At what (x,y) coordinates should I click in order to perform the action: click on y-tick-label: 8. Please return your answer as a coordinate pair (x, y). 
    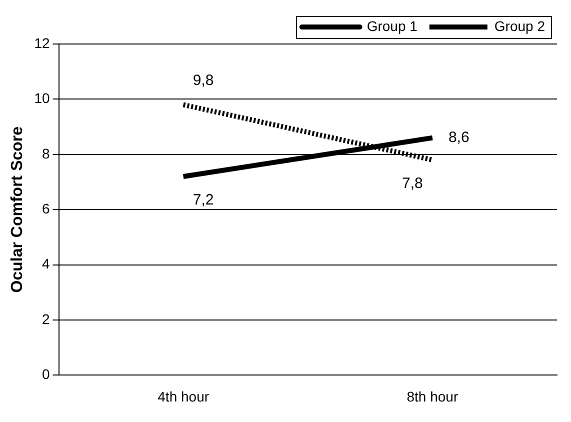
    Looking at the image, I should click on (46, 153).